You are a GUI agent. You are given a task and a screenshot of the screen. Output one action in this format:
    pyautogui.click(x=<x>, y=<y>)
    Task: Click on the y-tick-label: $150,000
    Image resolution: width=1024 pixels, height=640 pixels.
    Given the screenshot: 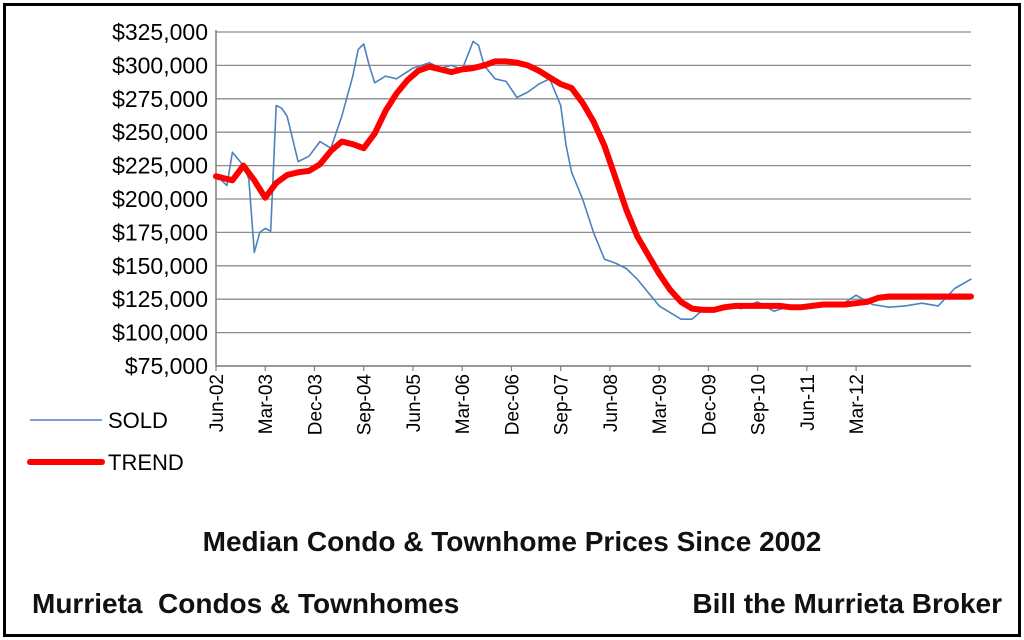 What is the action you would take?
    pyautogui.click(x=160, y=266)
    